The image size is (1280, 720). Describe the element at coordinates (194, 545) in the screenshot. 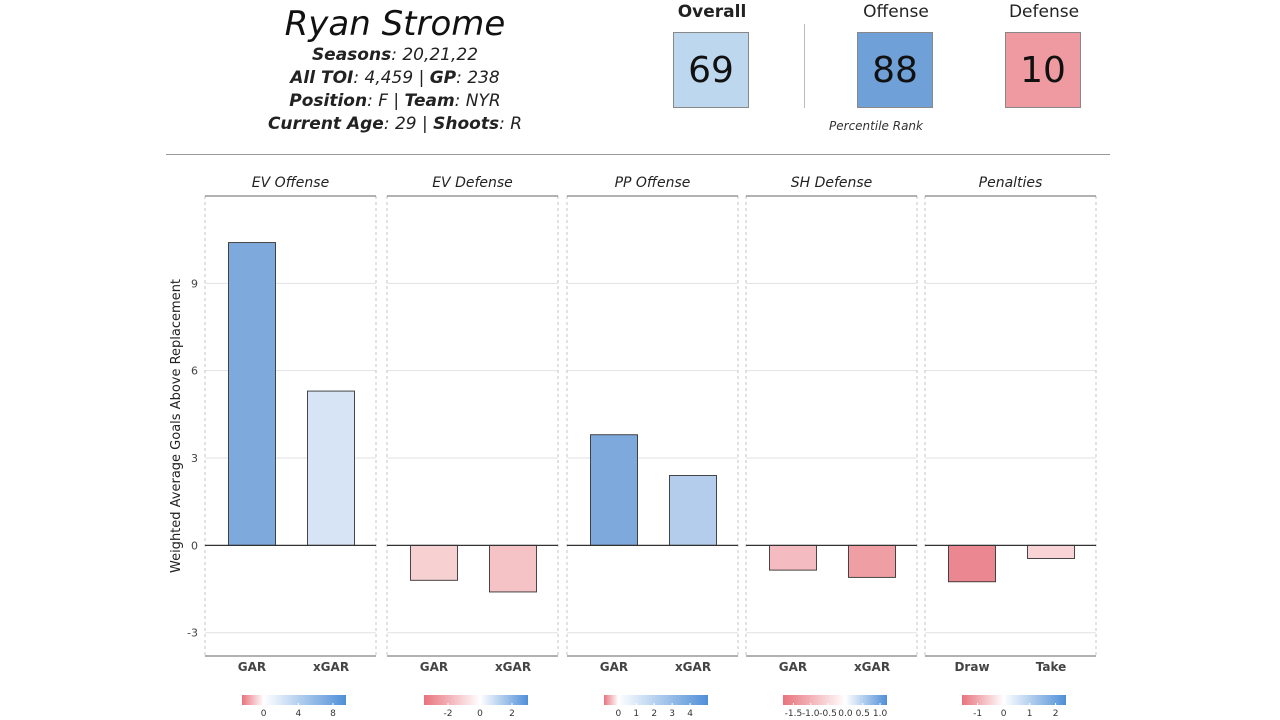

I see `y-tick-label: 0` at that location.